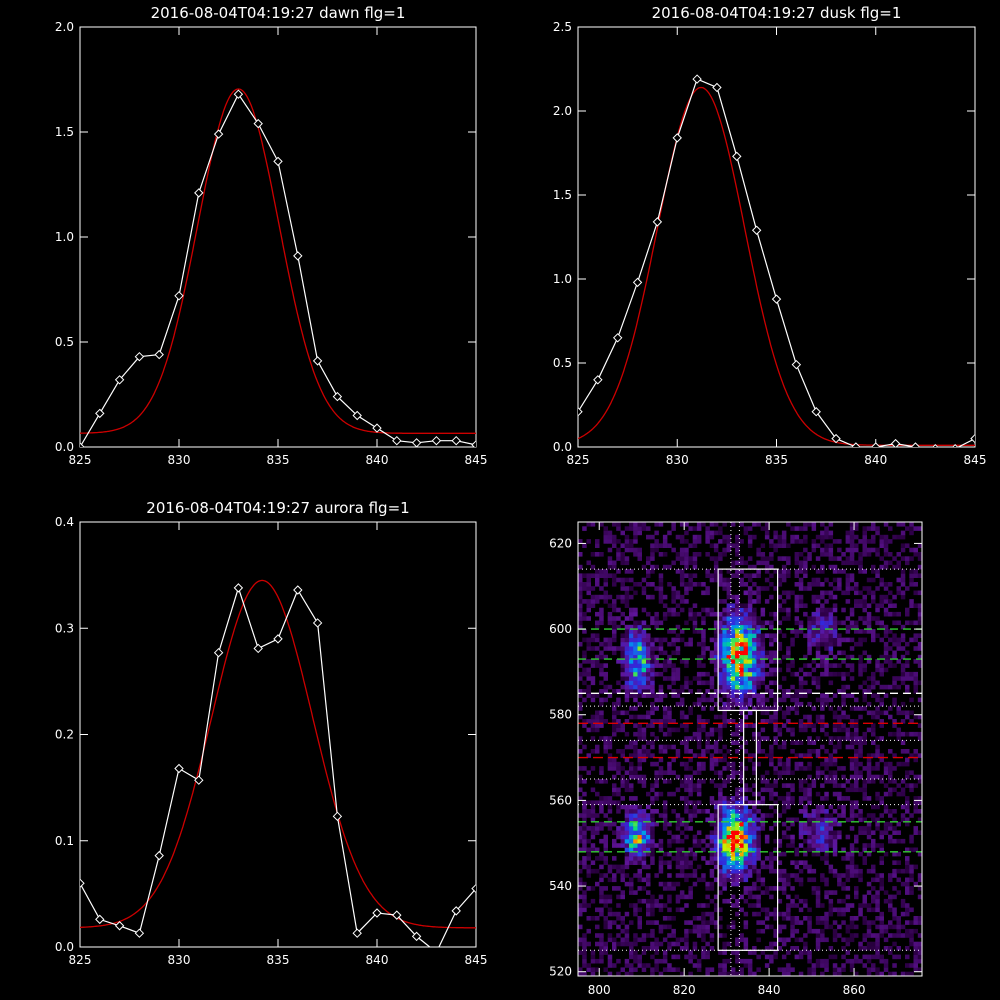  I want to click on y-tick-label: 2.5, so click(562, 27).